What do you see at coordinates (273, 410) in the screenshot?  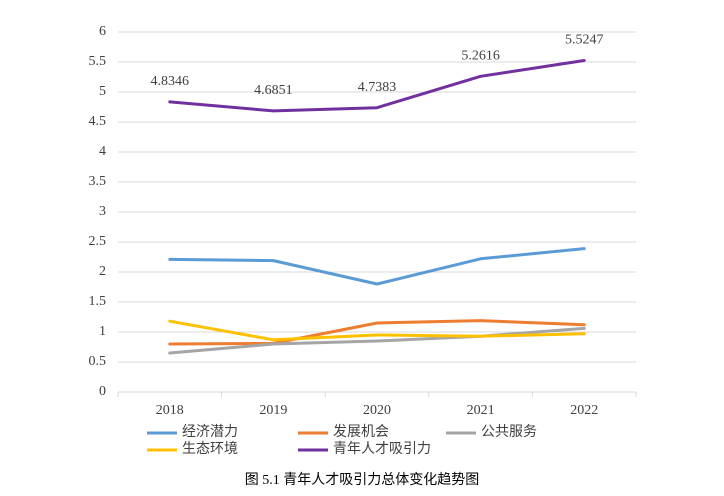 I see `x-tick-label: 2019` at bounding box center [273, 410].